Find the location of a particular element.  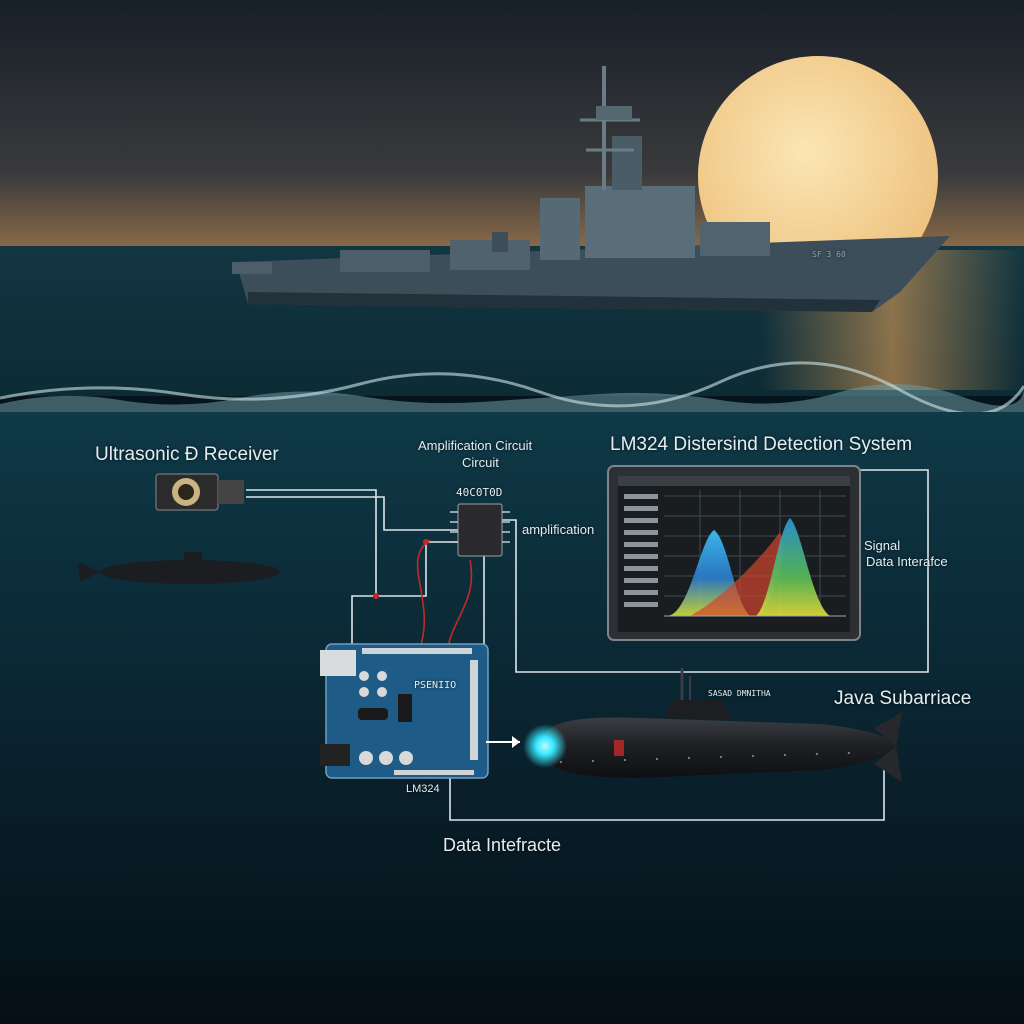

chip-code: 40C0T0D is located at coordinates (479, 492).